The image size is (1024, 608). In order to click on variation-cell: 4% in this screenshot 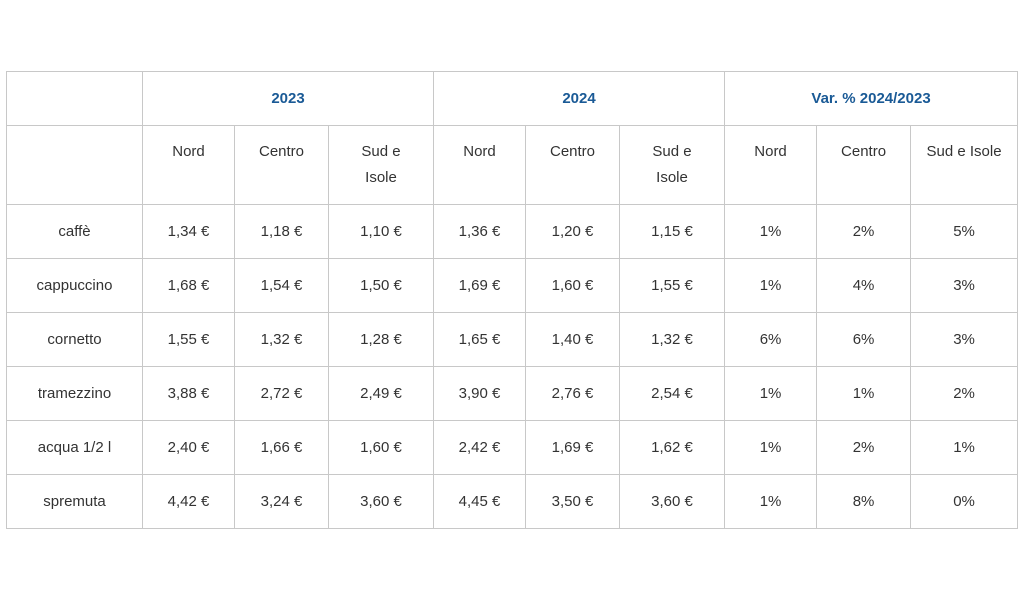, I will do `click(864, 285)`.